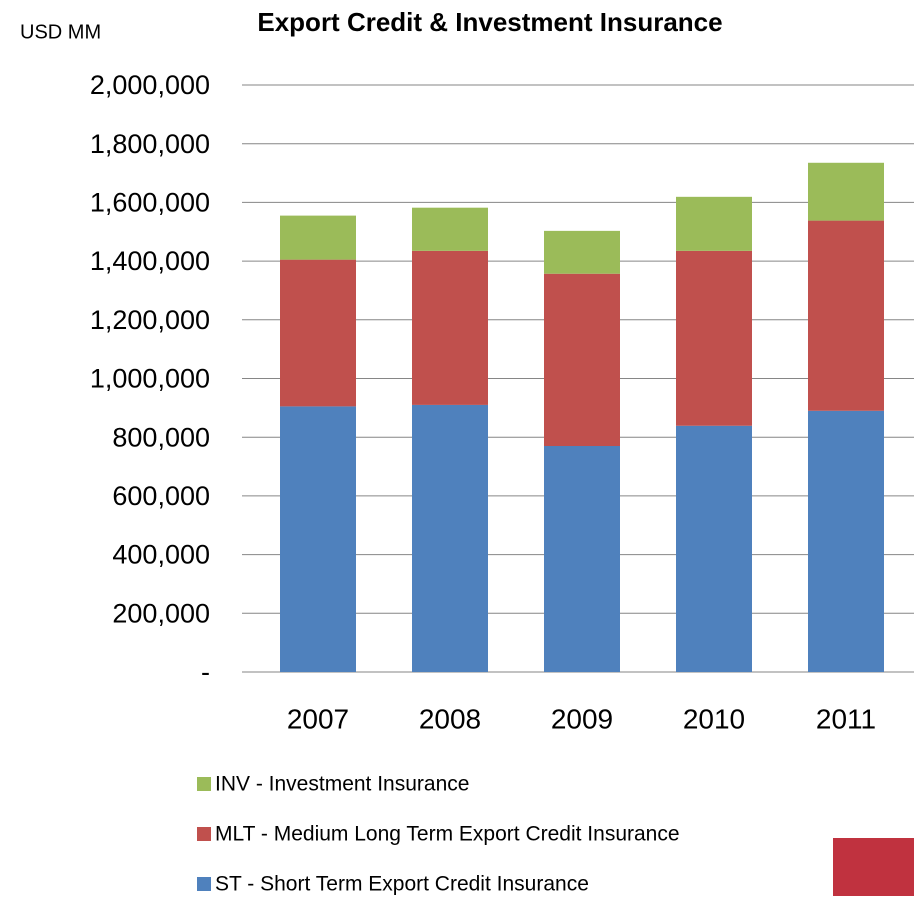  Describe the element at coordinates (161, 613) in the screenshot. I see `y-tick-label: 200,000` at that location.